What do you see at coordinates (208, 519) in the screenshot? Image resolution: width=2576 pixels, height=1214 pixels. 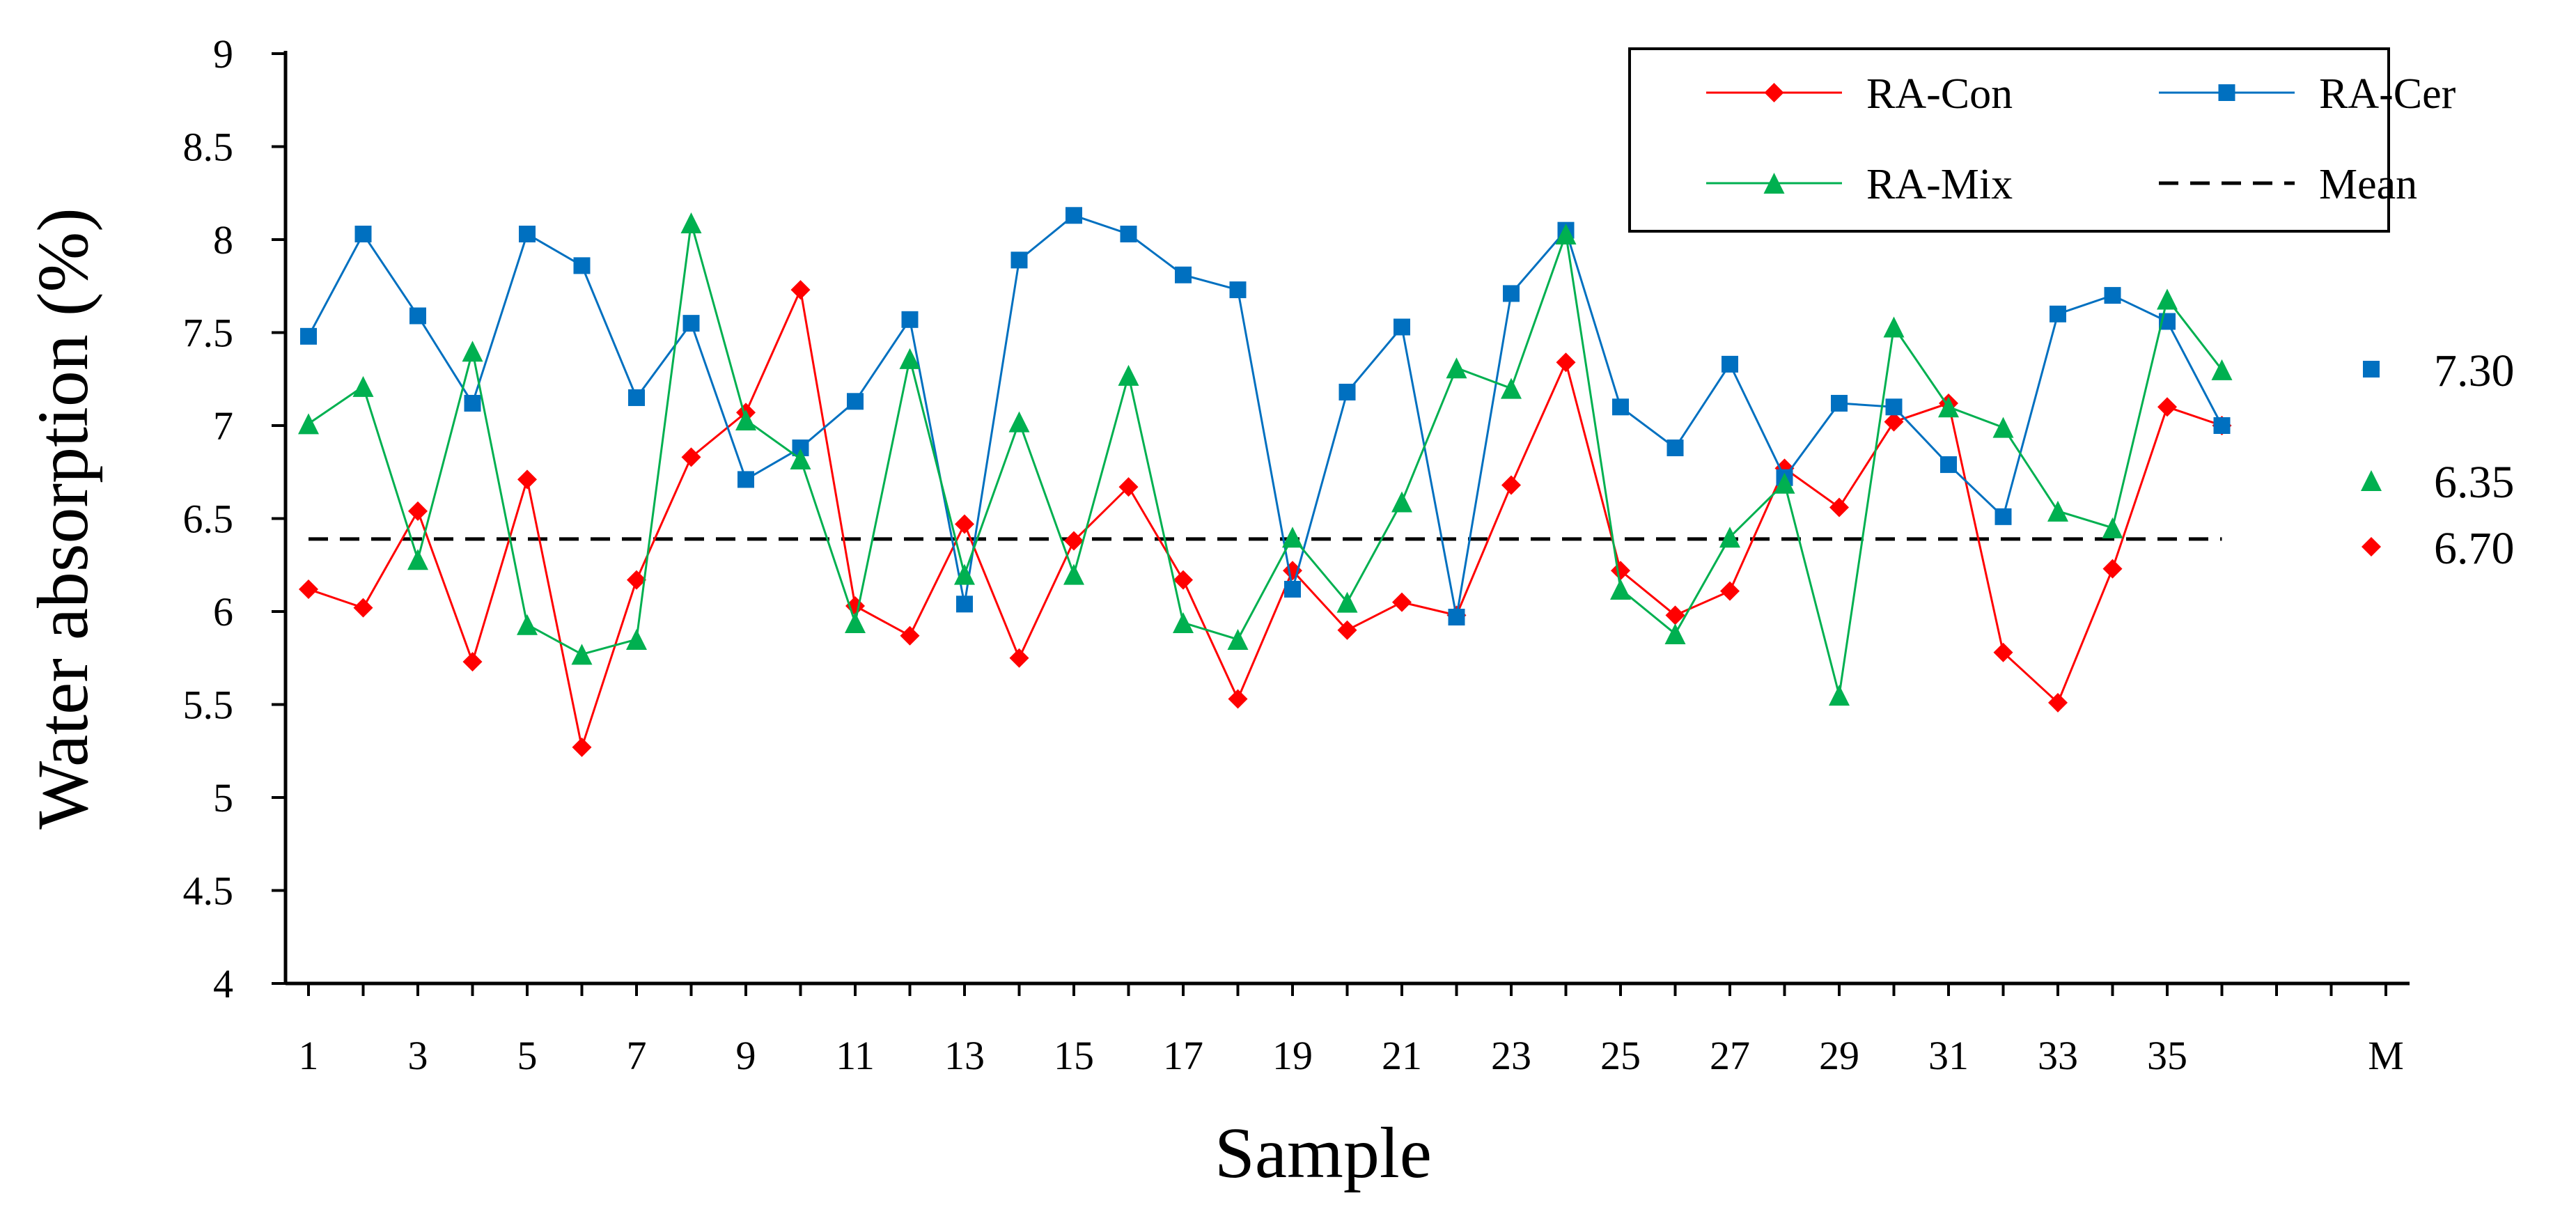 I see `y-tick-label: 6.5` at bounding box center [208, 519].